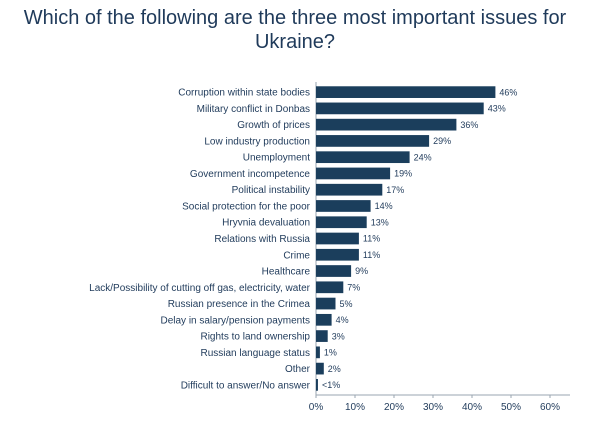 Image resolution: width=590 pixels, height=429 pixels. Describe the element at coordinates (255, 337) in the screenshot. I see `category-label: Rights to land ownership` at that location.